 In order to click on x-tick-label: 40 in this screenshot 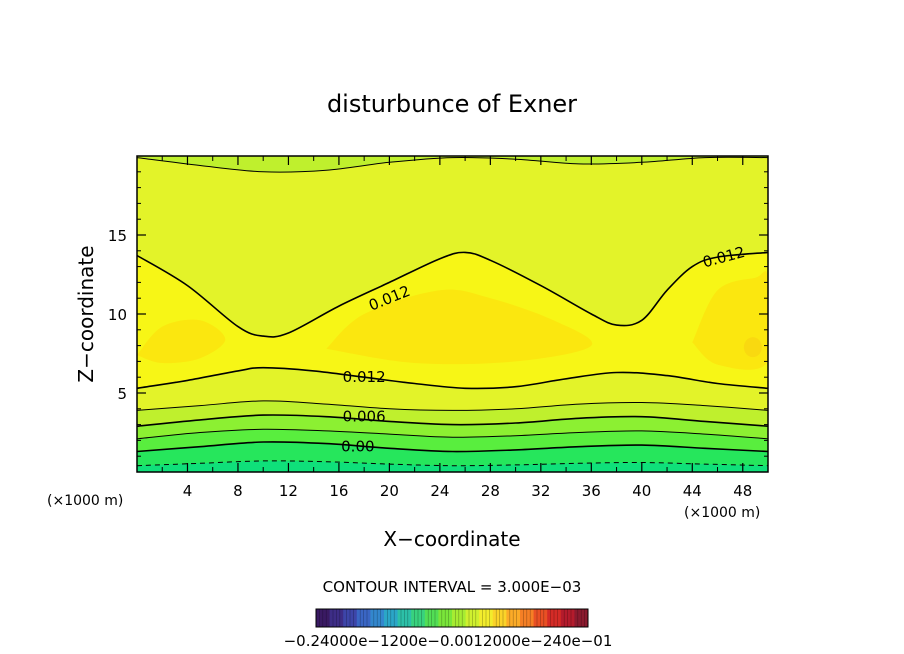, I will do `click(641, 491)`.